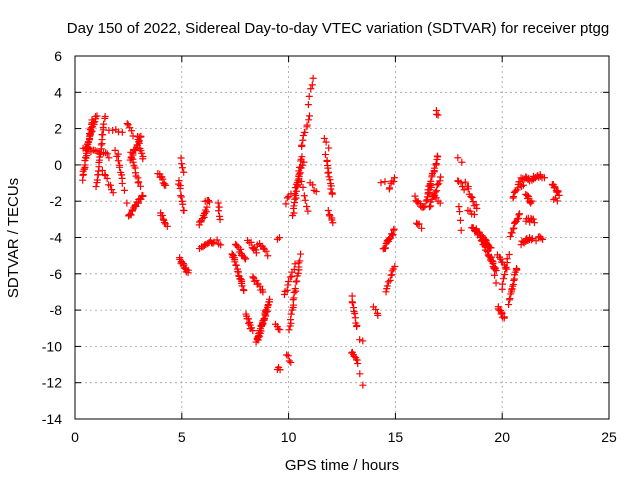  I want to click on y-tick-label: -10, so click(52, 346).